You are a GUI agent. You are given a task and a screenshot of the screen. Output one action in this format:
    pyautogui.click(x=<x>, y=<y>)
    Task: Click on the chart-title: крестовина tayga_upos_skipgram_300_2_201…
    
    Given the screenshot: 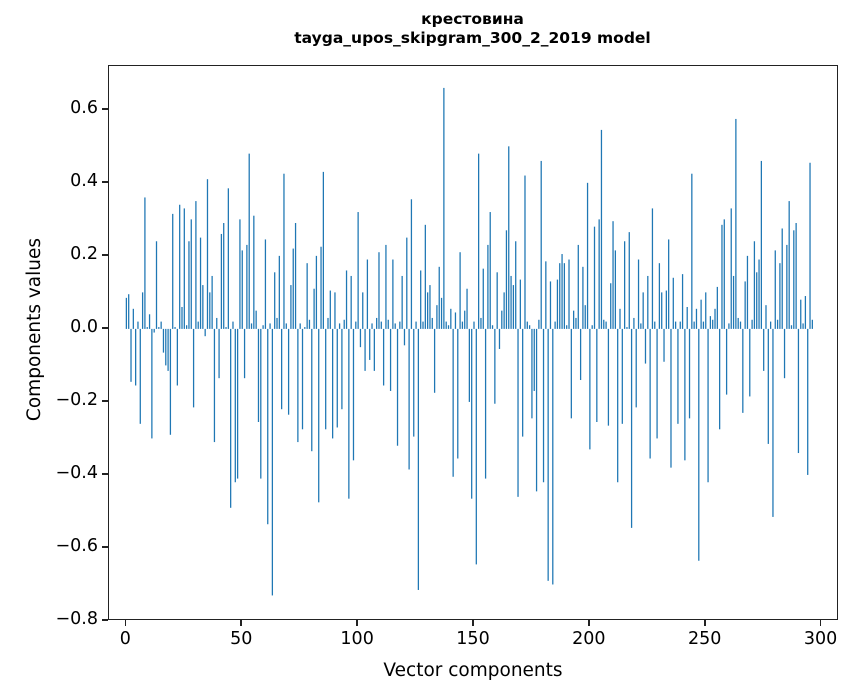 What is the action you would take?
    pyautogui.click(x=433, y=29)
    